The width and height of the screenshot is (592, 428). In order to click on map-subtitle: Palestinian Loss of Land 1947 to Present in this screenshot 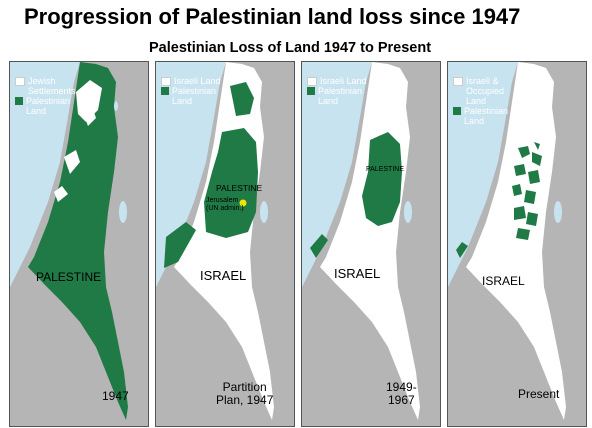, I will do `click(290, 48)`.